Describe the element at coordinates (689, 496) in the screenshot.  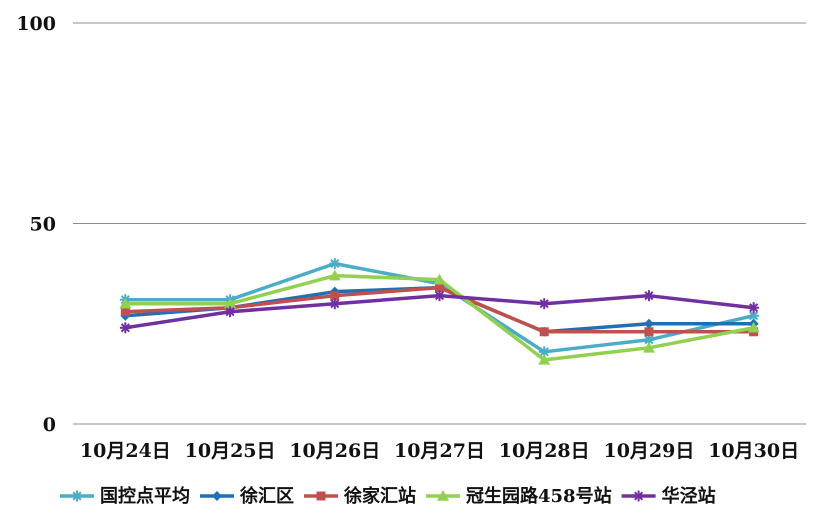
I see `legend-label: 华泾站` at that location.